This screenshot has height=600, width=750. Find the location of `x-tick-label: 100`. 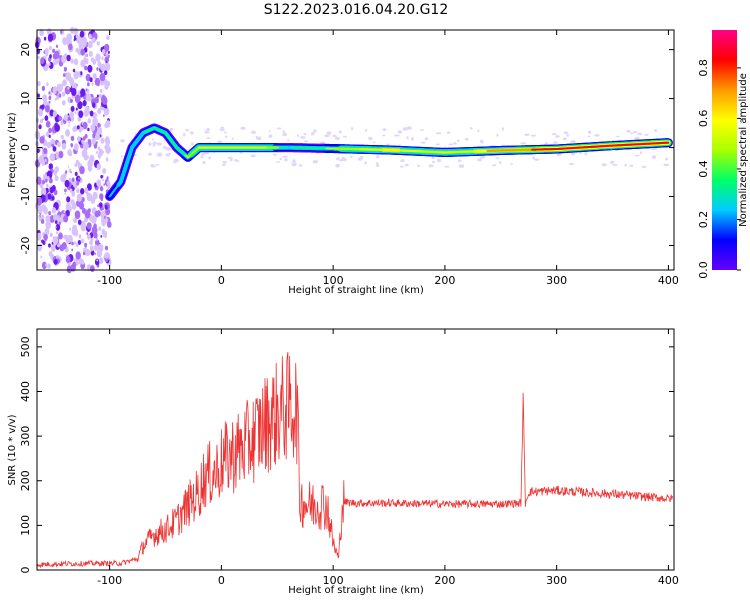

x-tick-label: 100 is located at coordinates (333, 580).